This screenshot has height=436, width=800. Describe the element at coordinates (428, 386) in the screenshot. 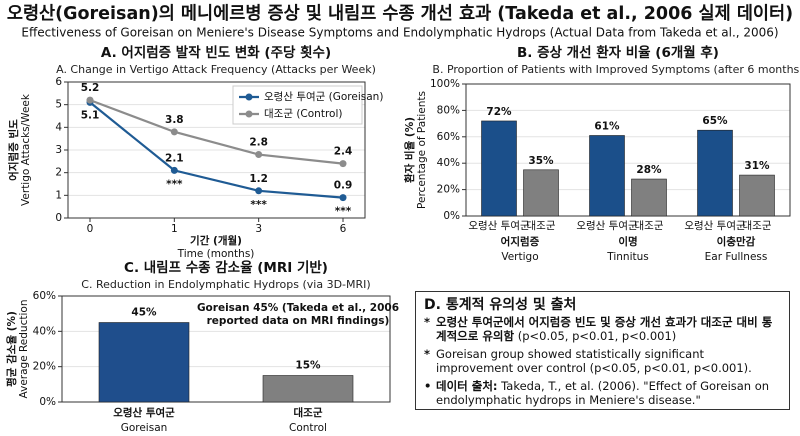

I see `note-marker: •` at that location.